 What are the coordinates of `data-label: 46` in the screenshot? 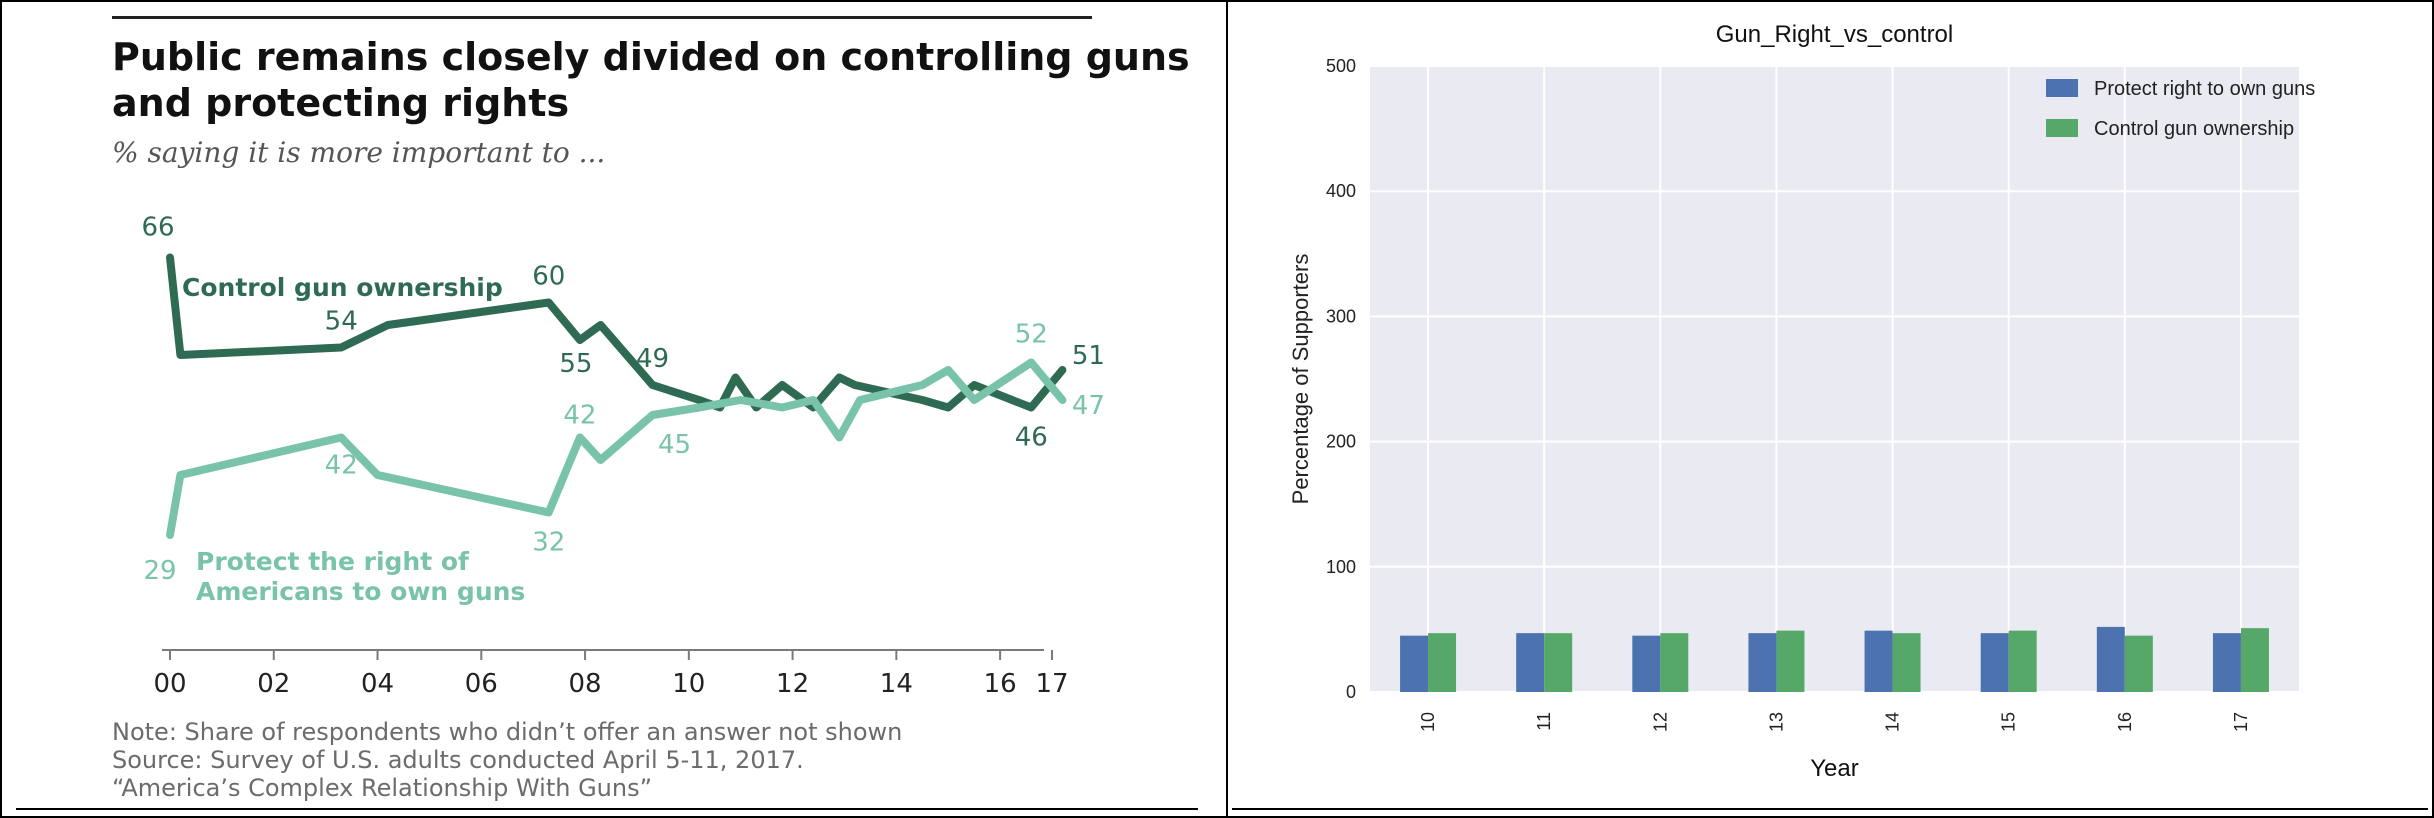 It's located at (1031, 438).